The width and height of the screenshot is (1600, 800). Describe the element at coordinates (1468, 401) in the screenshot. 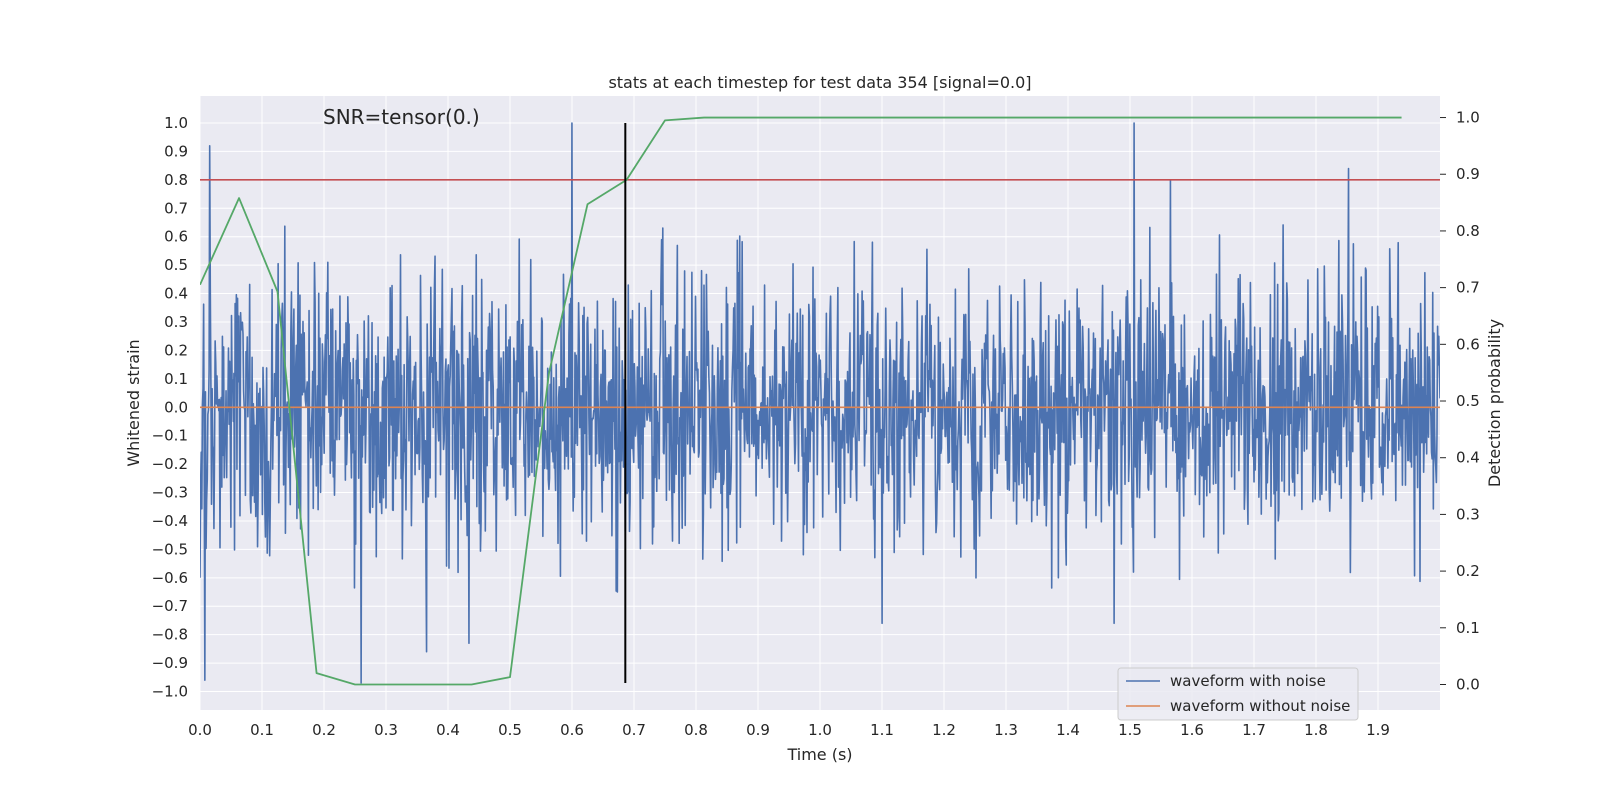

I see `y2-tick-label: 0.5` at that location.